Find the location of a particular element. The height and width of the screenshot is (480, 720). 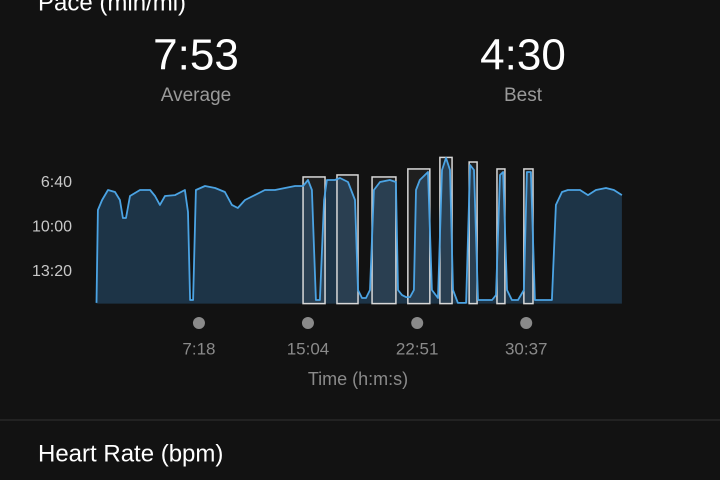

stat-label: Average is located at coordinates (196, 95).